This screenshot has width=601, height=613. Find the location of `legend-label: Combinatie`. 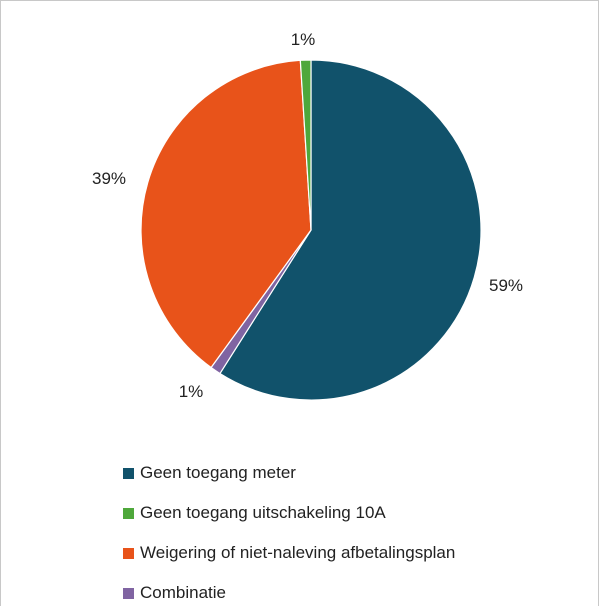

legend-label: Combinatie is located at coordinates (183, 592).